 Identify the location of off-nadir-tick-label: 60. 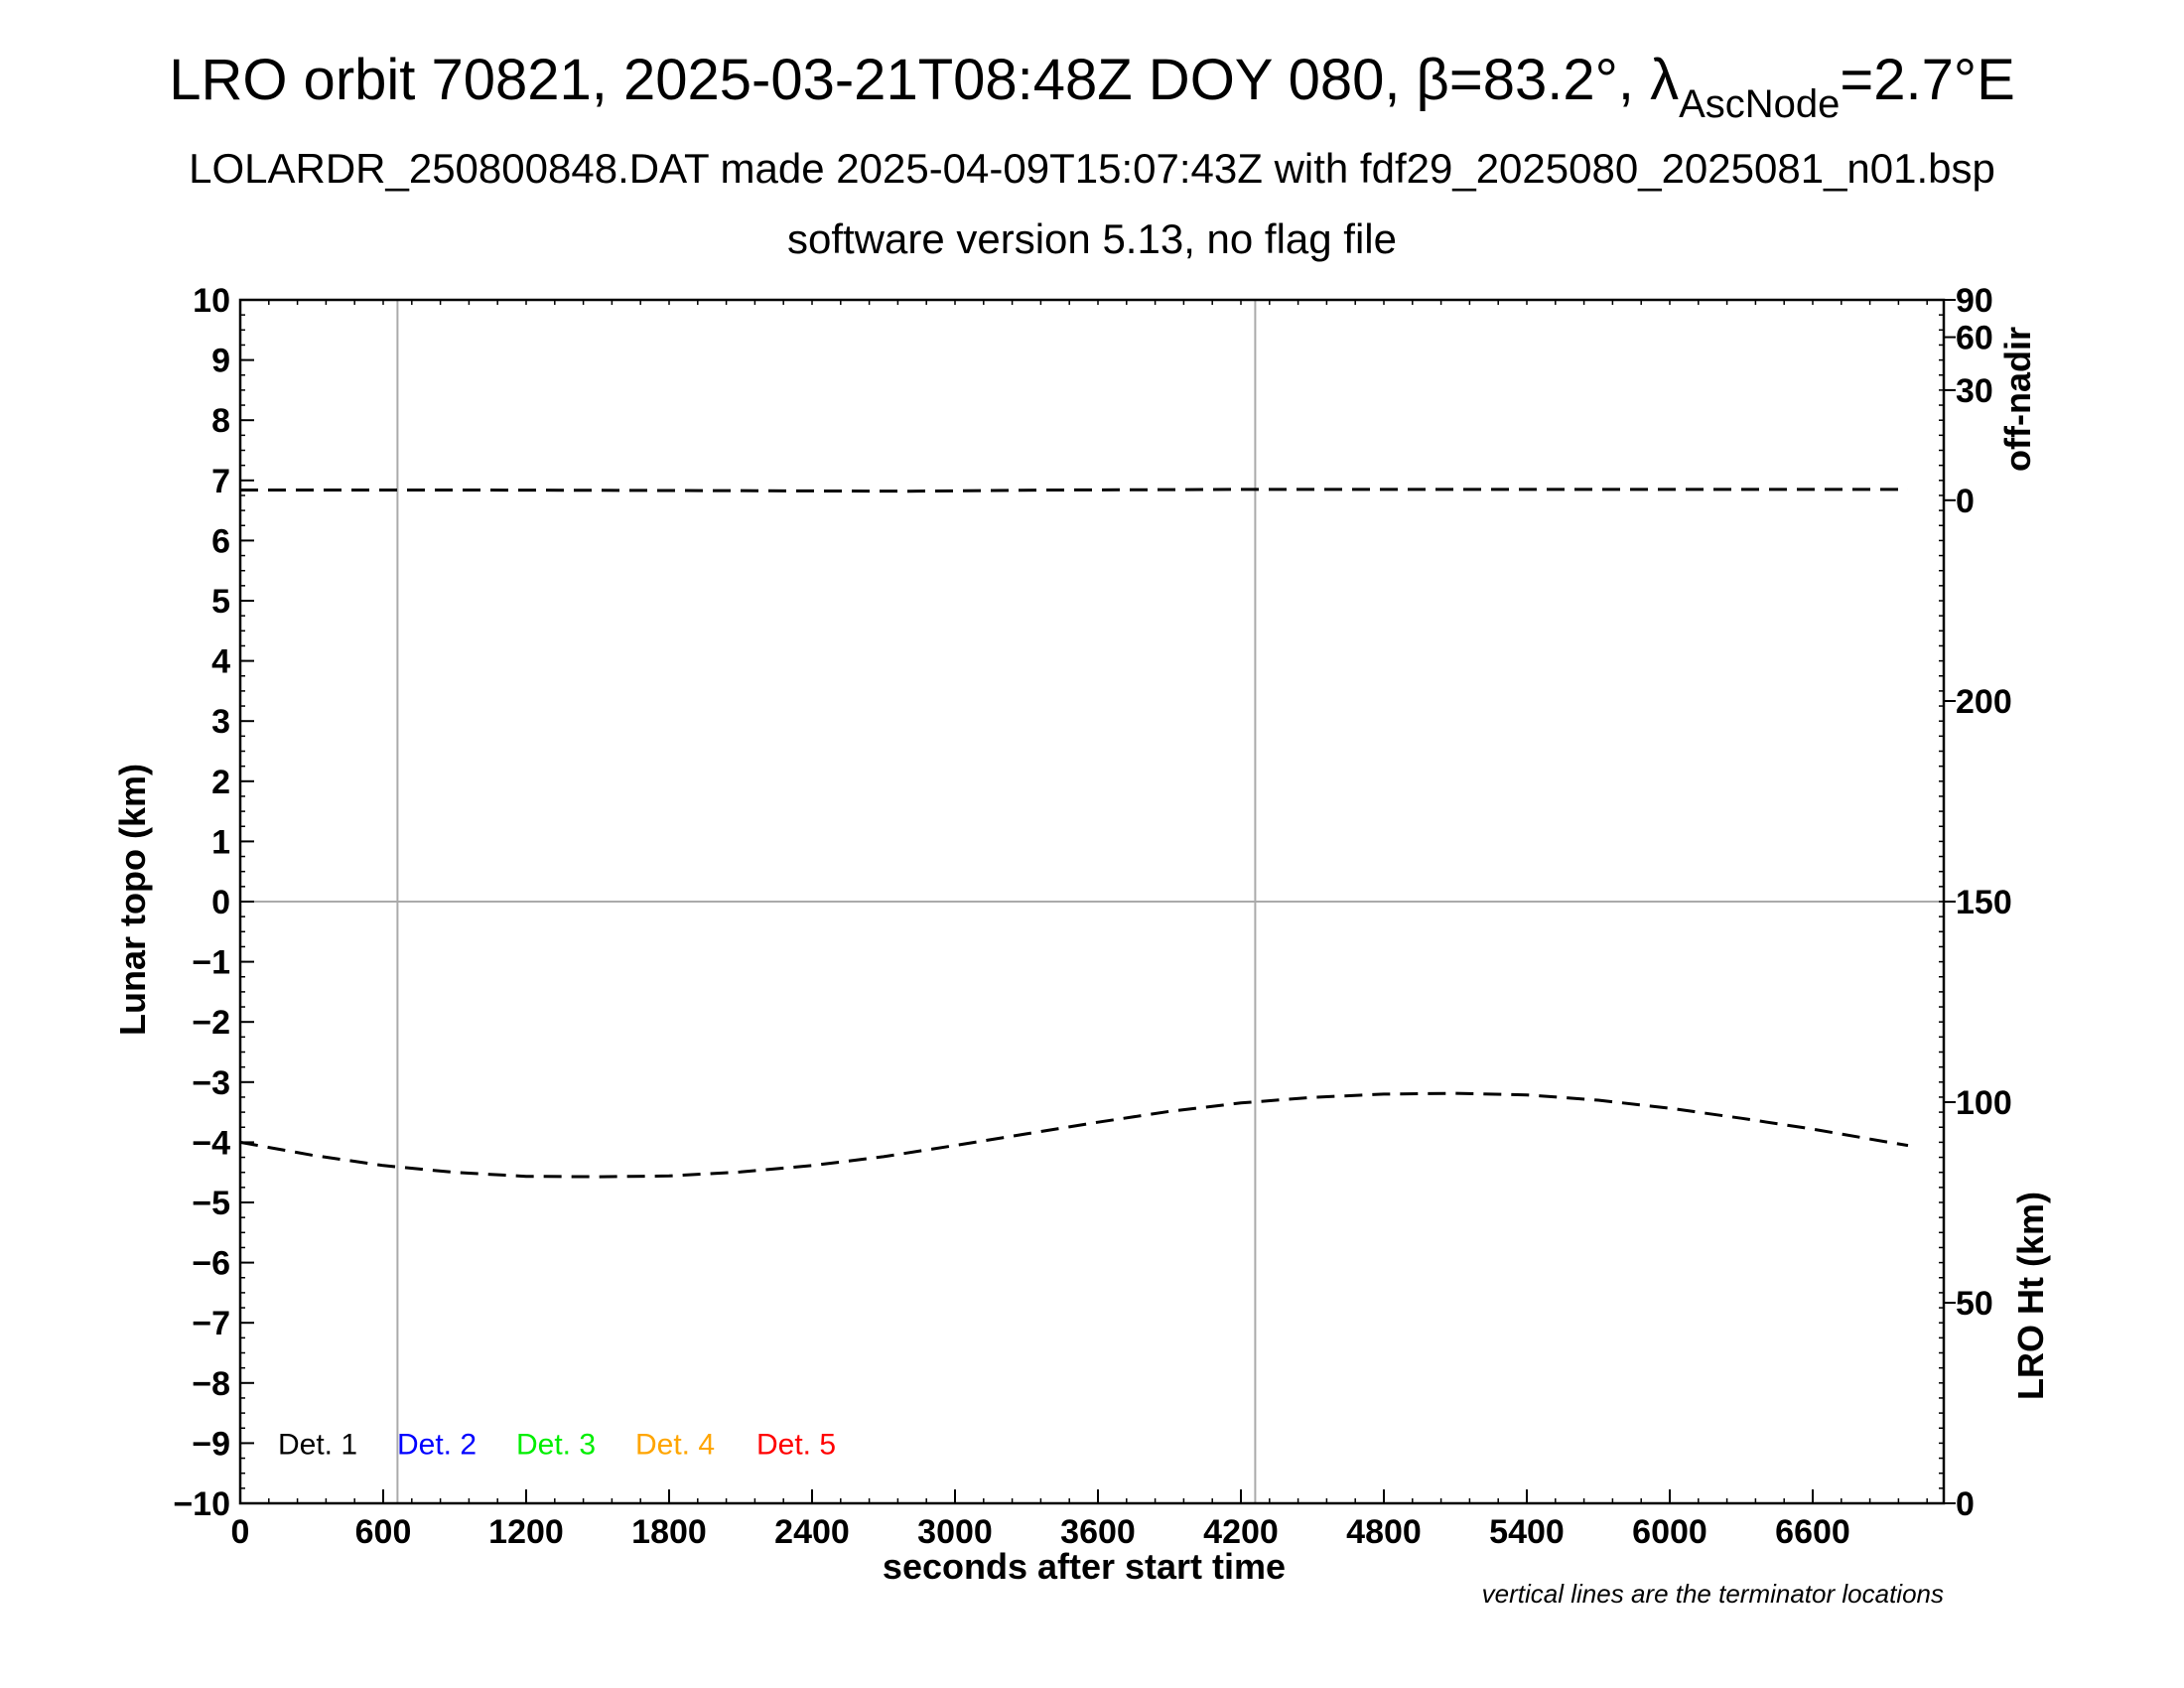
(1974, 338).